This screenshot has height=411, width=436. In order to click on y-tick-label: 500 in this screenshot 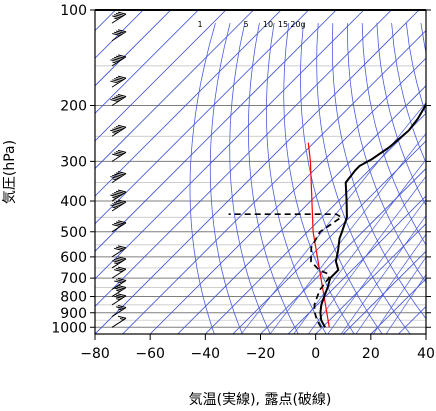, I will do `click(73, 233)`.